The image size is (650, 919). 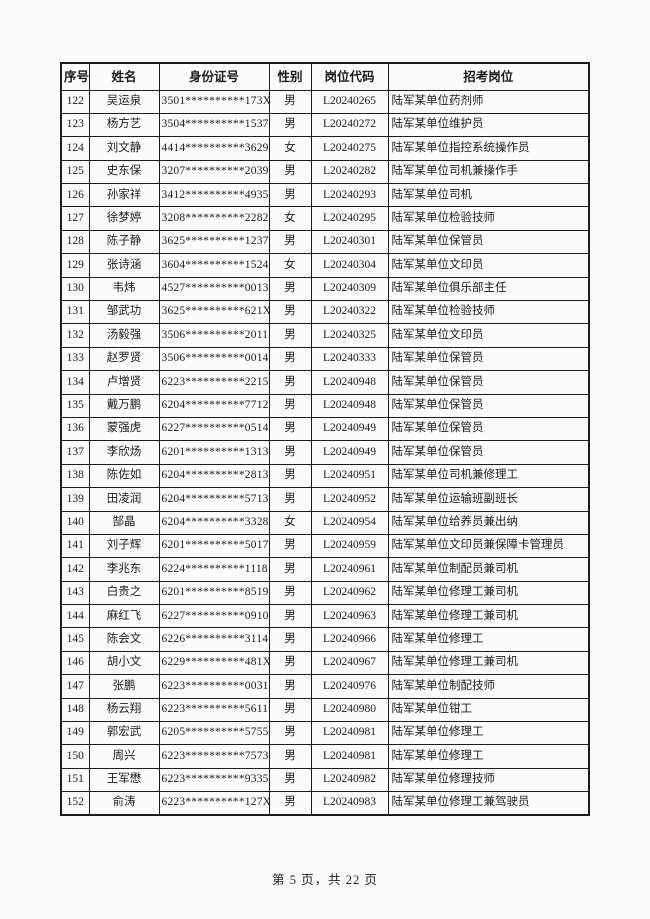 What do you see at coordinates (349, 76) in the screenshot?
I see `column-header-job-code: 岗位代码` at bounding box center [349, 76].